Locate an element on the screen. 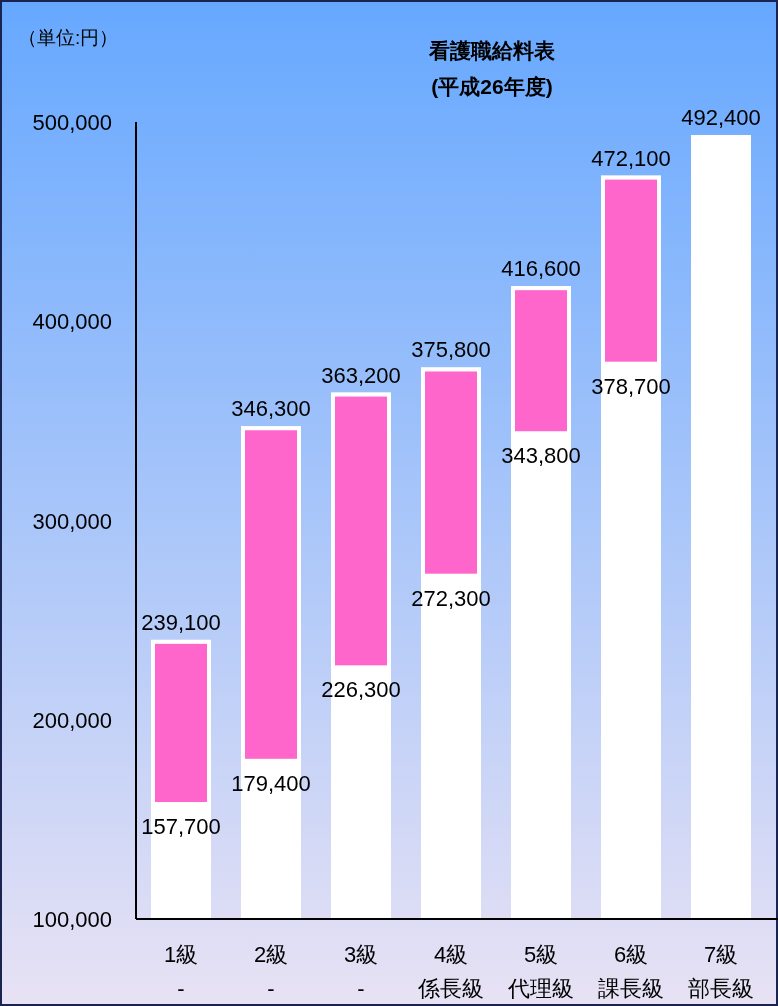  x-tick-label: 4級係長級 is located at coordinates (450, 971).